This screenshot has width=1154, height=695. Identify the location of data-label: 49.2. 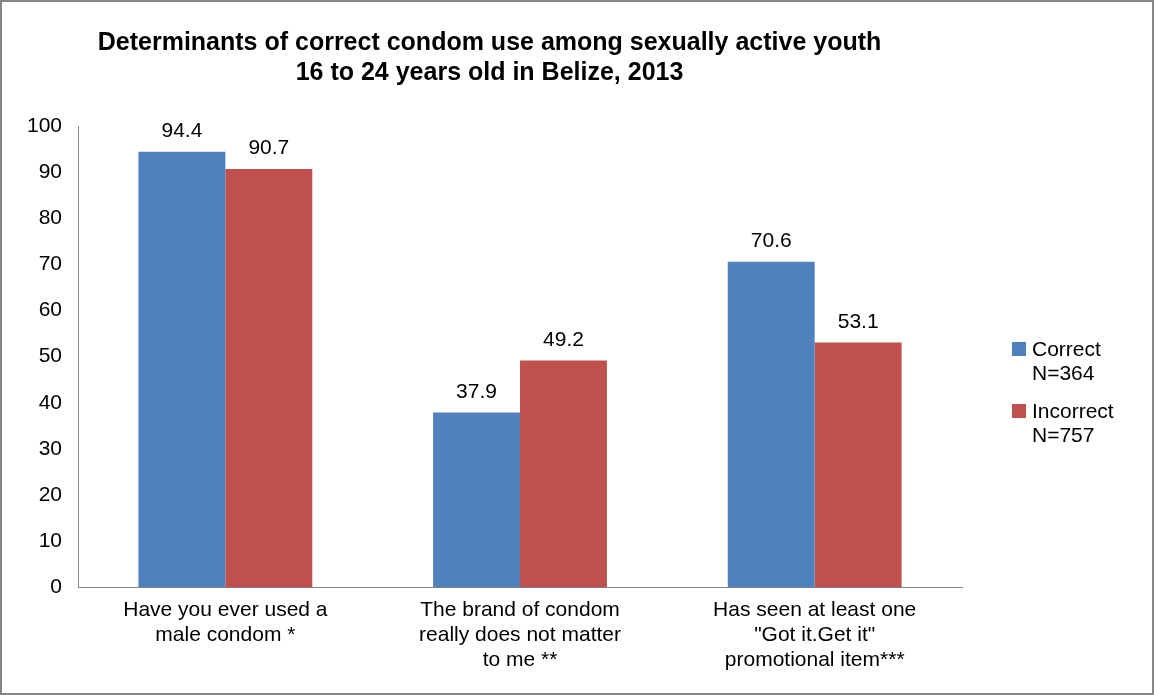
(563, 338).